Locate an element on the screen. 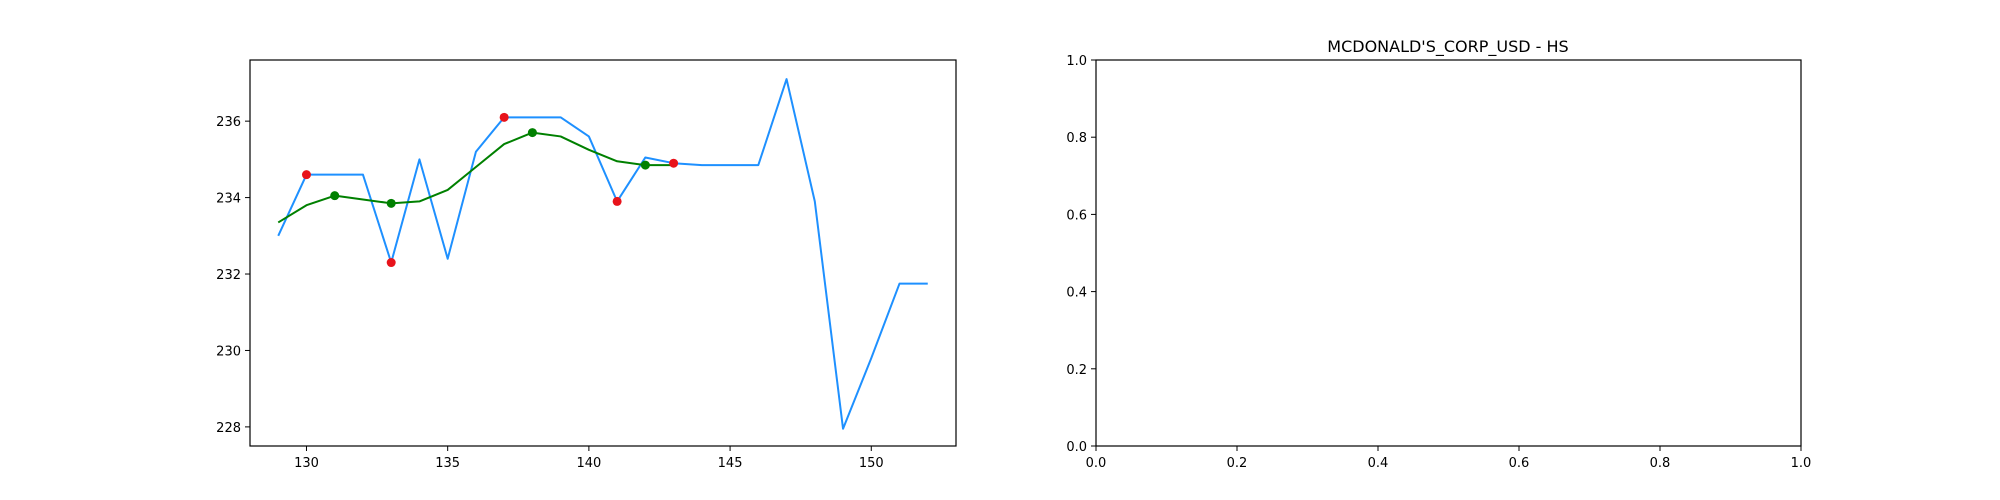 Image resolution: width=2000 pixels, height=500 pixels. right-x-tick-label: 0.0 is located at coordinates (1096, 463).